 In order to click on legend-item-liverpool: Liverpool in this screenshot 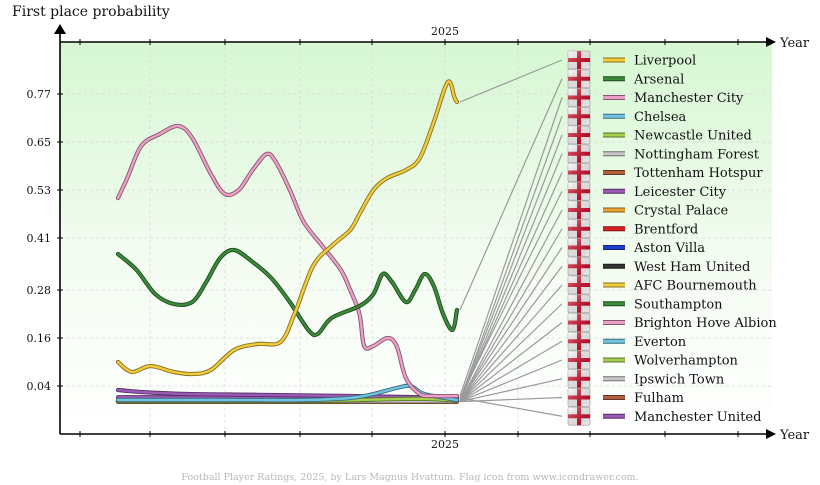, I will do `click(631, 60)`.